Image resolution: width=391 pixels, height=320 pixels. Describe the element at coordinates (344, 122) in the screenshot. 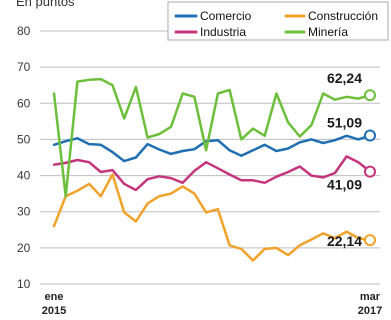

I see `end-label-comercio: 51,09` at that location.